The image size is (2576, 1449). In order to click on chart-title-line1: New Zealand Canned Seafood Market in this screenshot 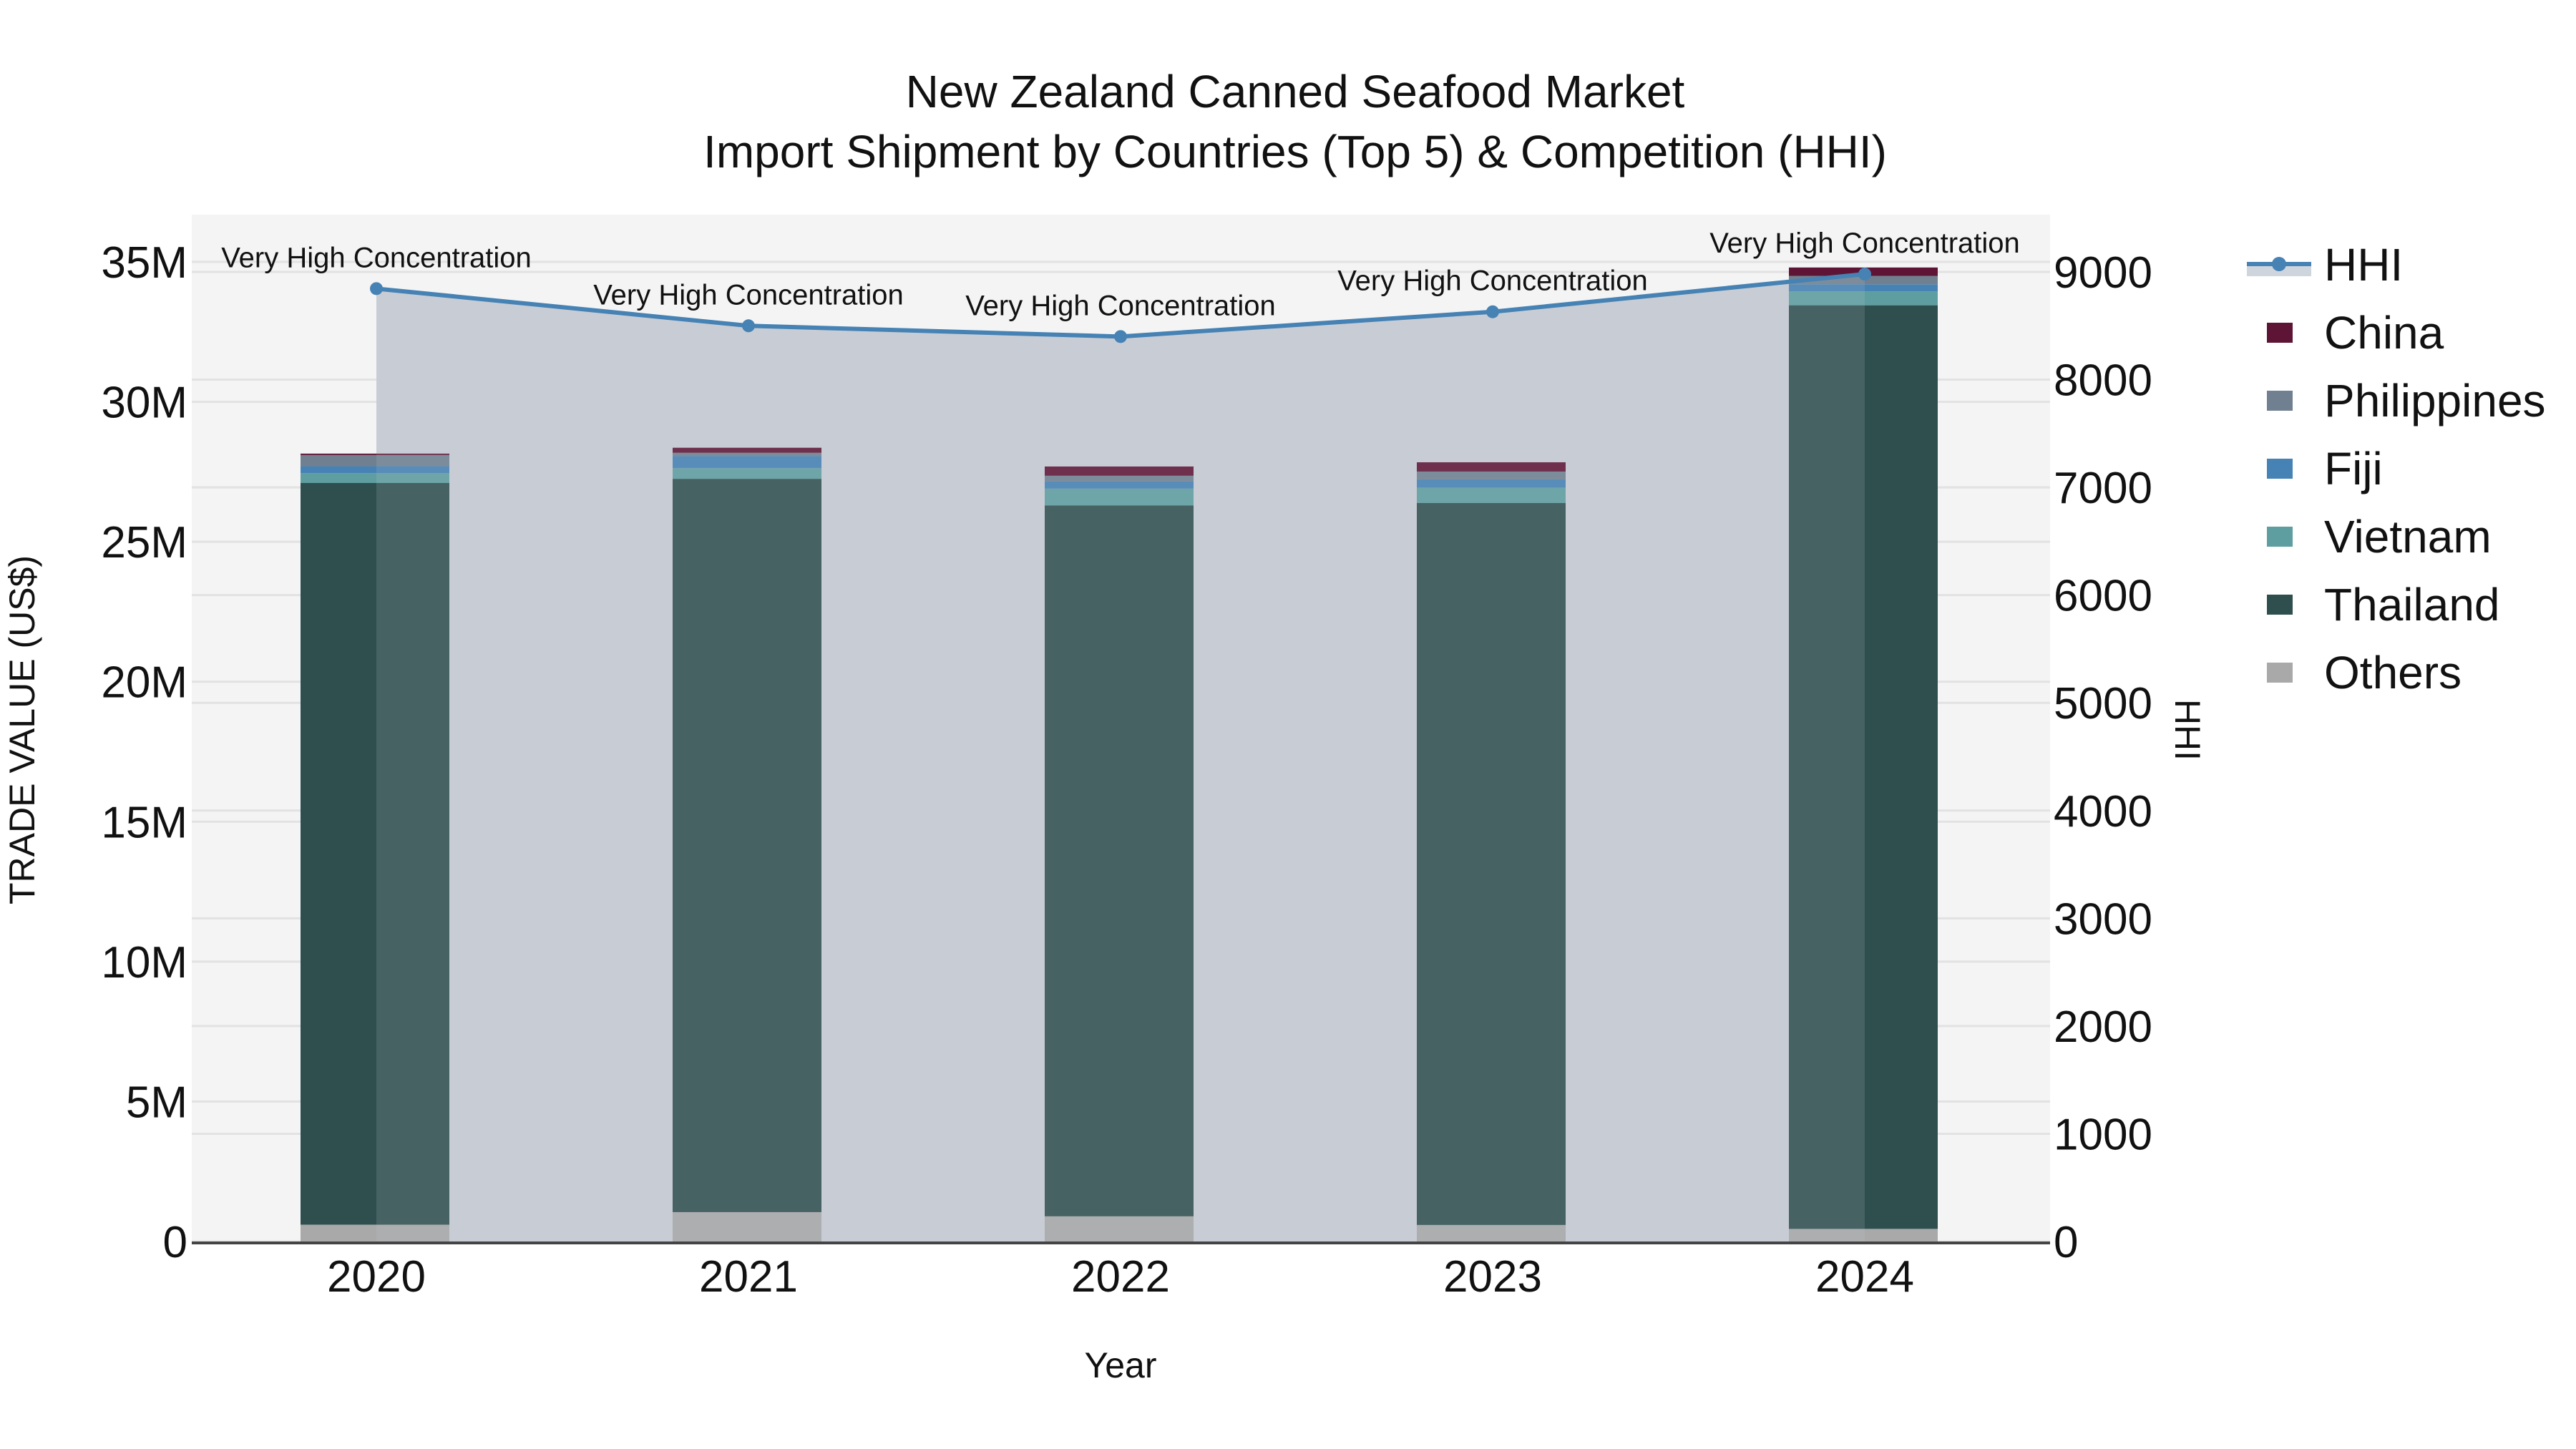, I will do `click(1295, 91)`.